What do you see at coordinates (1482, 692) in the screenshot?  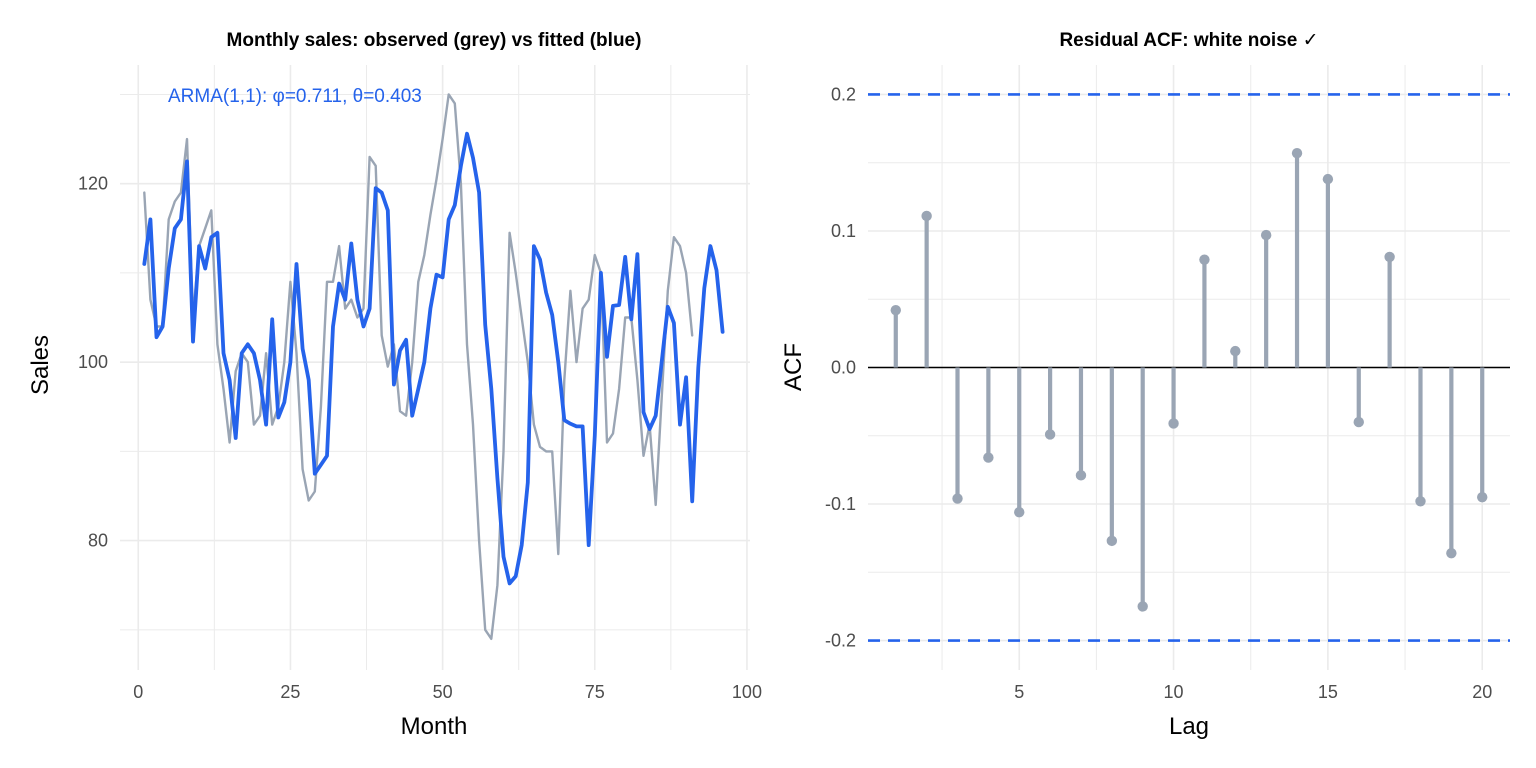 I see `x-tick-label: 20` at bounding box center [1482, 692].